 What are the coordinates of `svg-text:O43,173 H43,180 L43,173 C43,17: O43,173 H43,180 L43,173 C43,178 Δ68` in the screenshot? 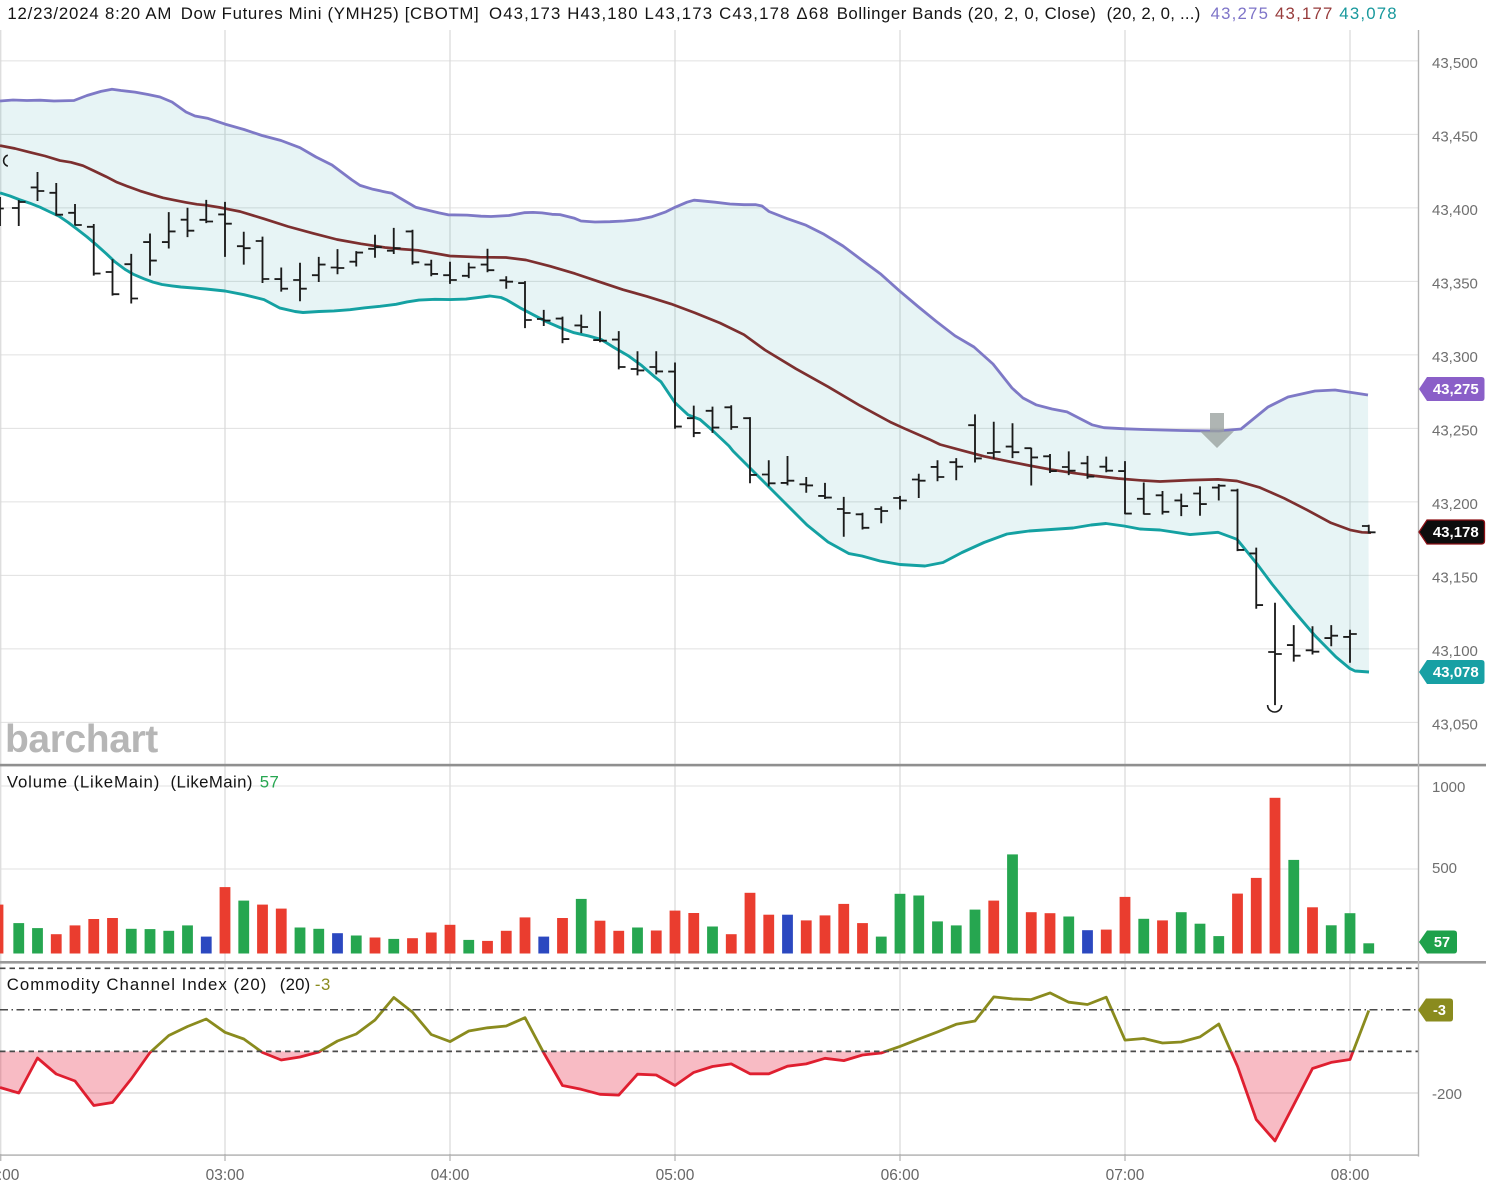 It's located at (659, 13).